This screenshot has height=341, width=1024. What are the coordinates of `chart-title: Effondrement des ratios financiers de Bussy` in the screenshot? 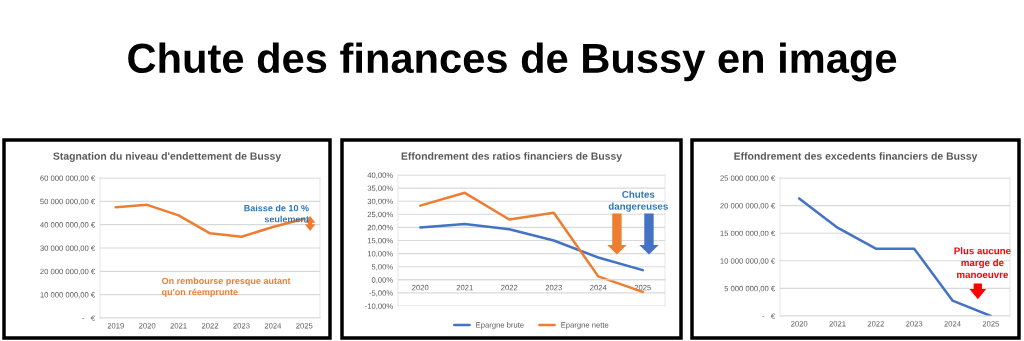 It's located at (512, 157).